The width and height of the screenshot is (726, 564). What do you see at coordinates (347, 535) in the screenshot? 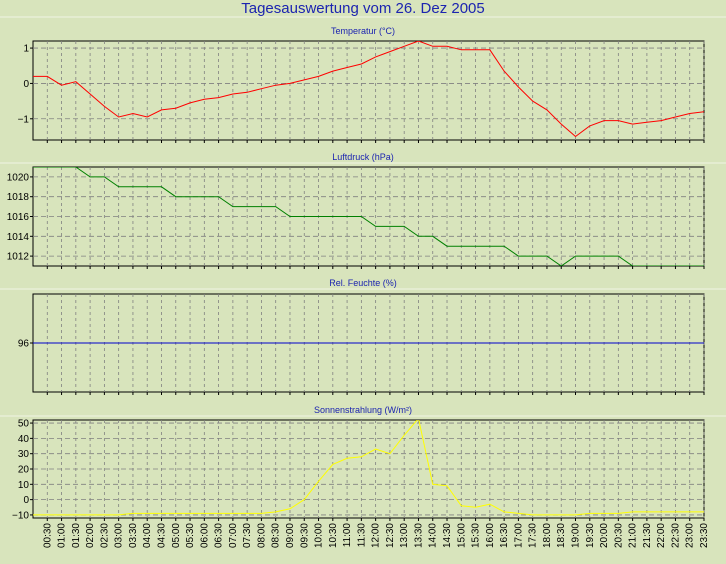
I see `time-tick-label: 11:00` at bounding box center [347, 535].